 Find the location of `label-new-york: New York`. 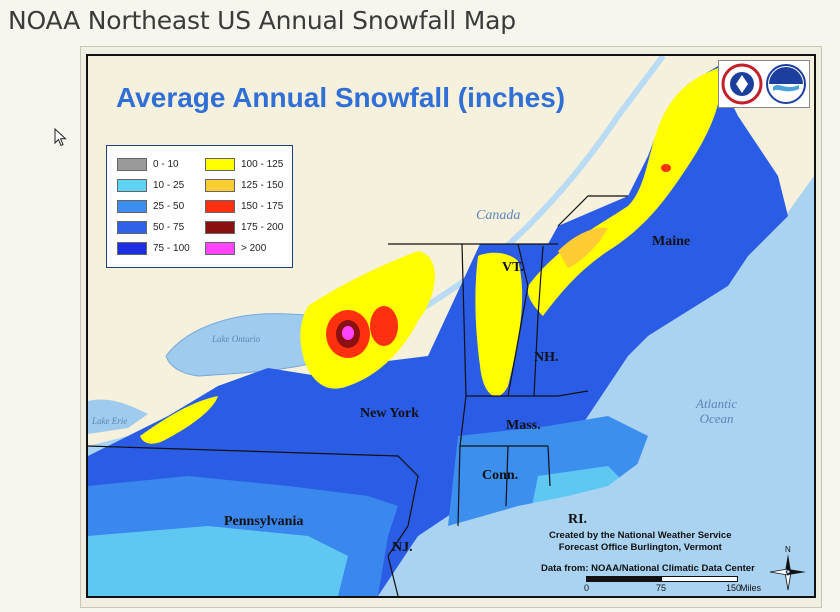

label-new-york: New York is located at coordinates (389, 413).